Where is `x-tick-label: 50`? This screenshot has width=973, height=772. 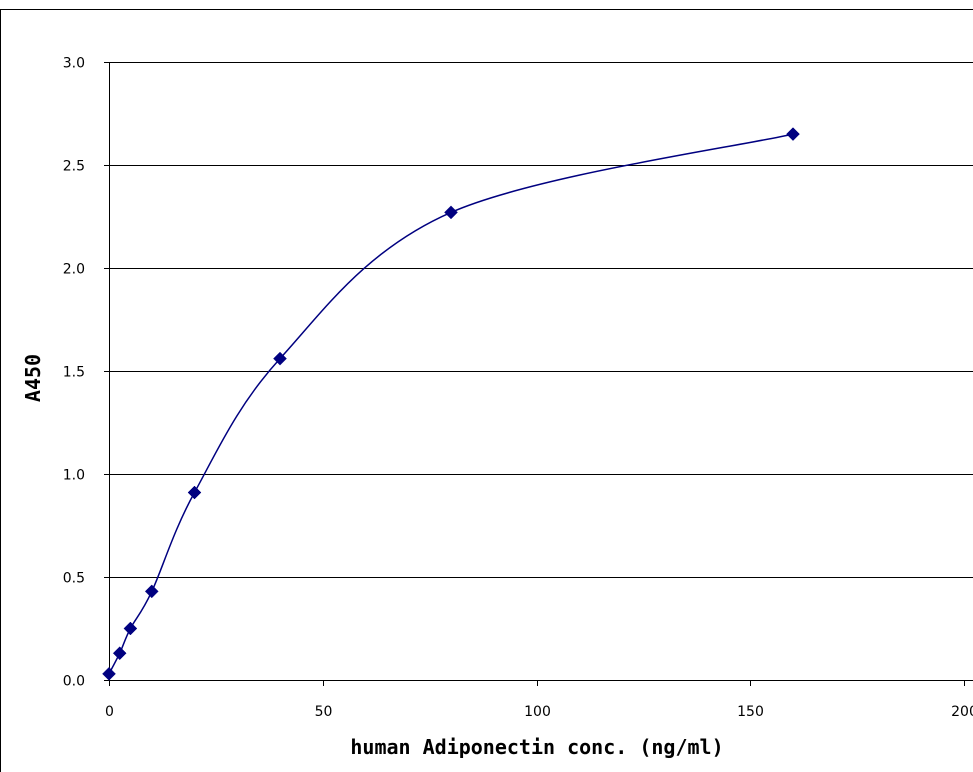
x-tick-label: 50 is located at coordinates (324, 712).